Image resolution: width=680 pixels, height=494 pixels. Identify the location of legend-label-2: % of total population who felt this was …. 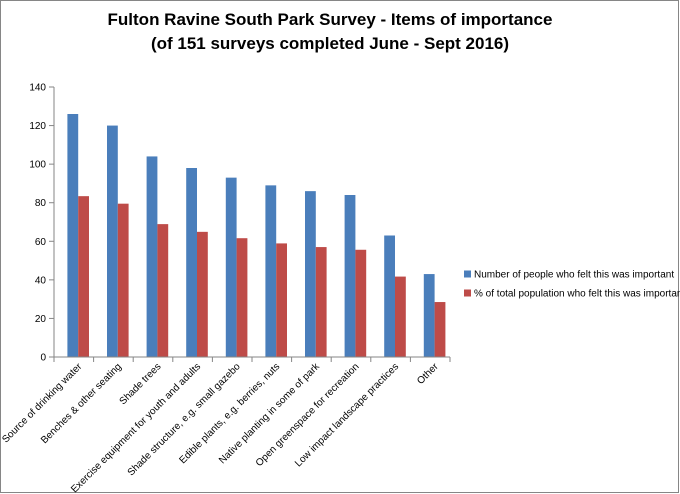
(577, 294).